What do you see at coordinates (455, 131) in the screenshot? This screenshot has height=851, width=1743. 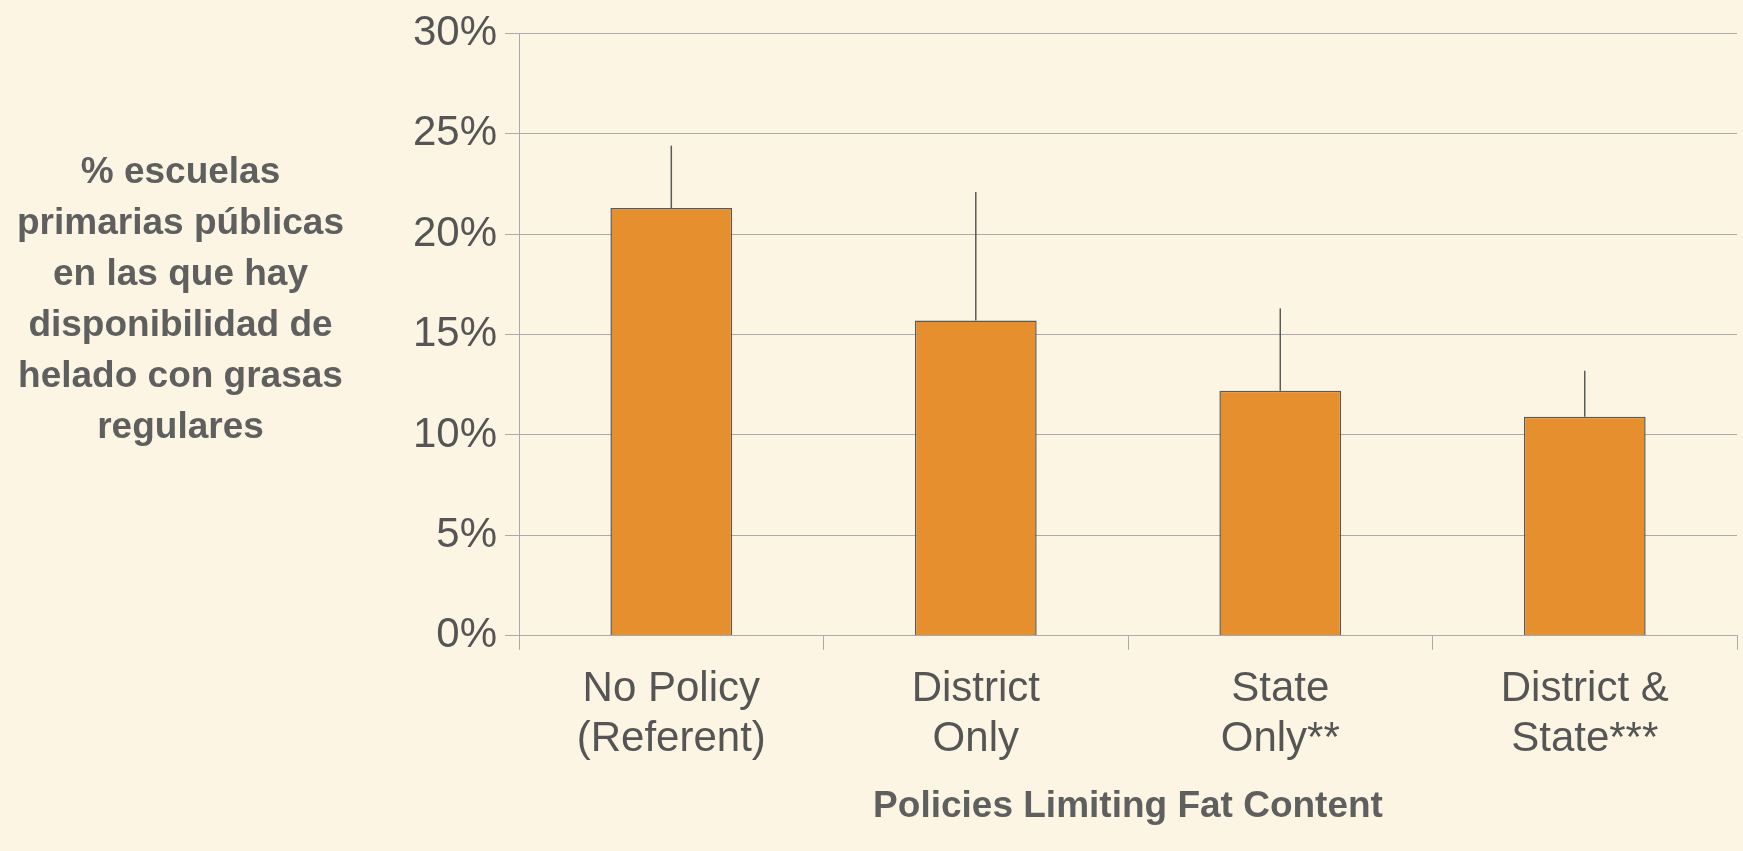 I see `y-tick-label: 25%` at bounding box center [455, 131].